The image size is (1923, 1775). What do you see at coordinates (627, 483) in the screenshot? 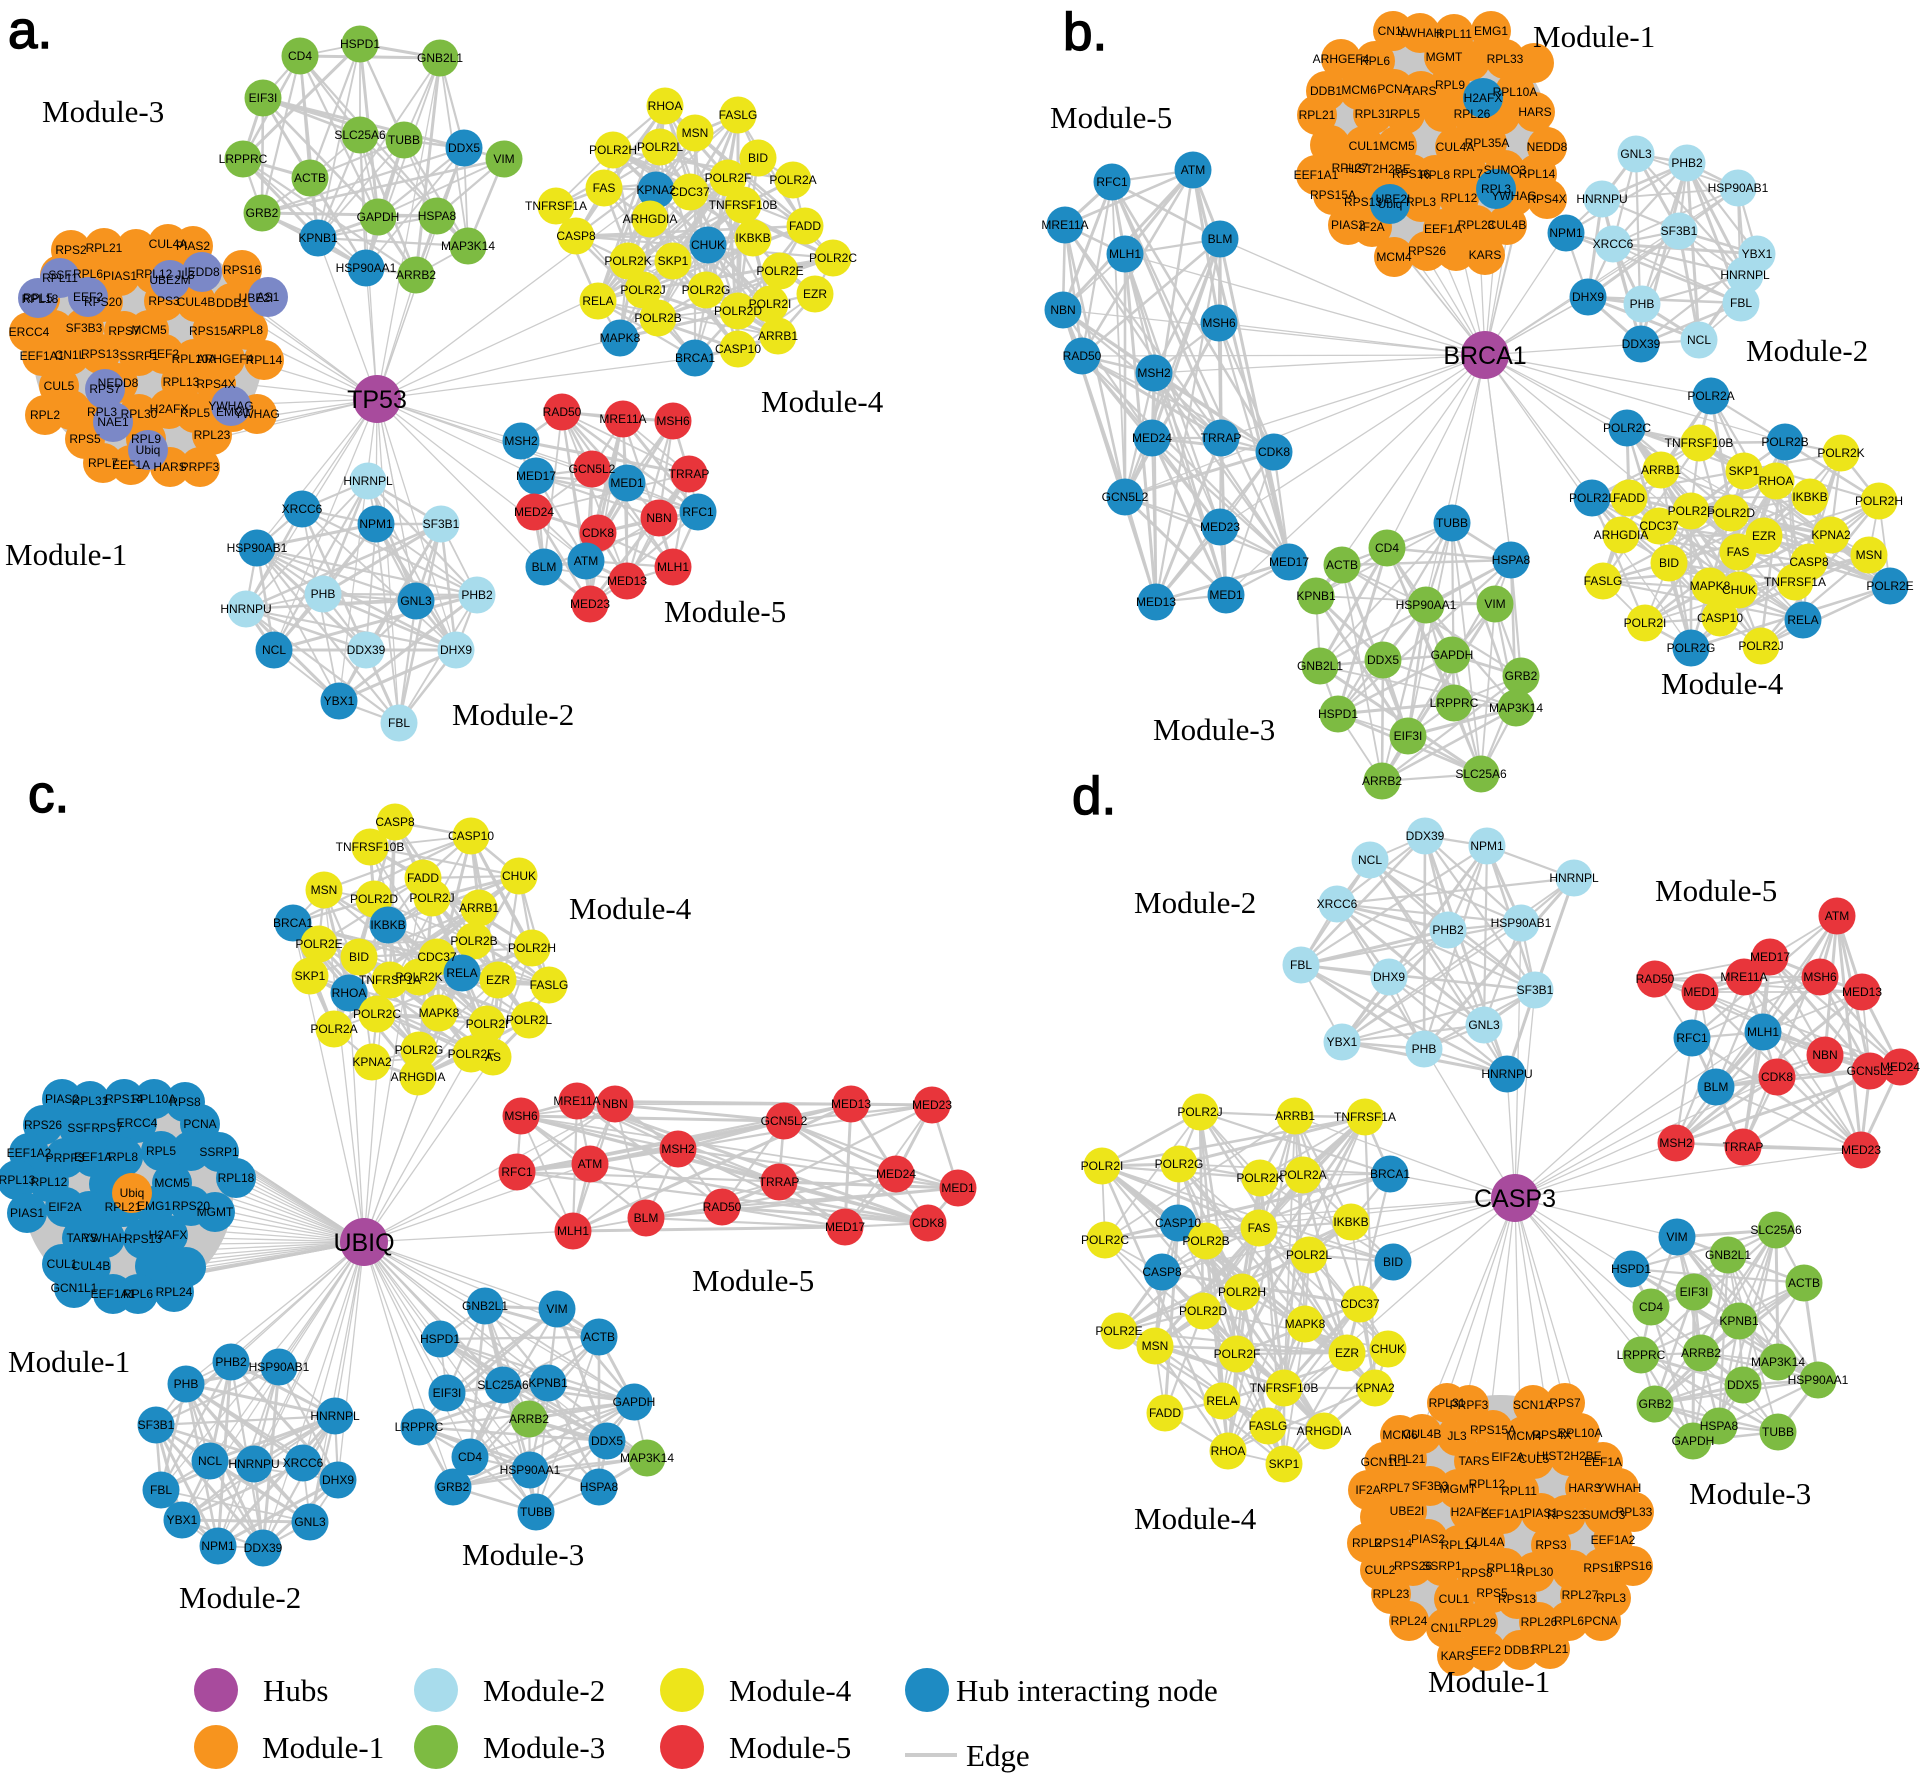
I see `svg-text: MED1` at bounding box center [627, 483].